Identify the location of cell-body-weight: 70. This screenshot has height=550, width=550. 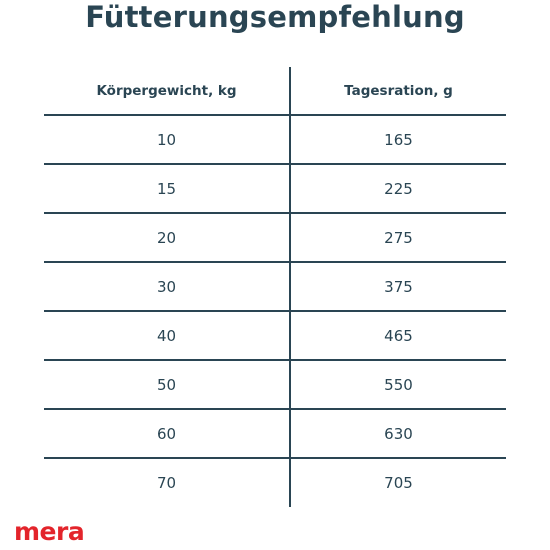
(166, 483).